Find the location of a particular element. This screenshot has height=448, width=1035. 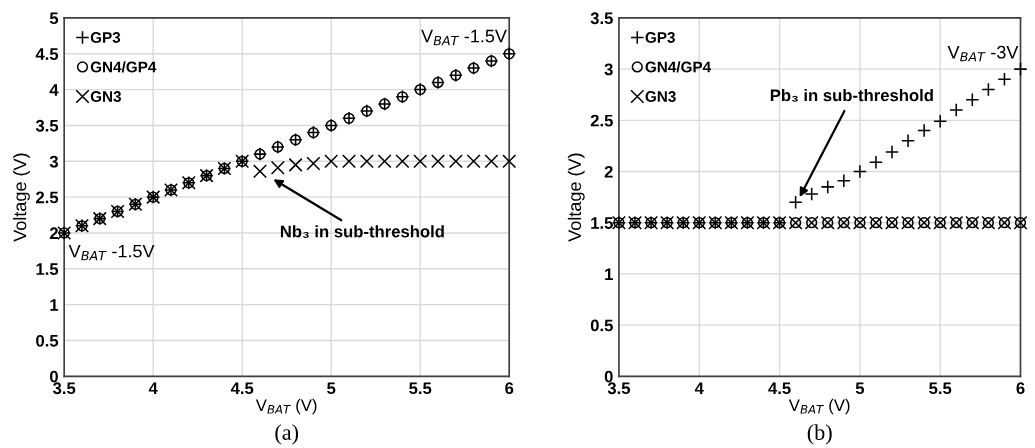

y-tick-label: 5 is located at coordinates (54, 18).